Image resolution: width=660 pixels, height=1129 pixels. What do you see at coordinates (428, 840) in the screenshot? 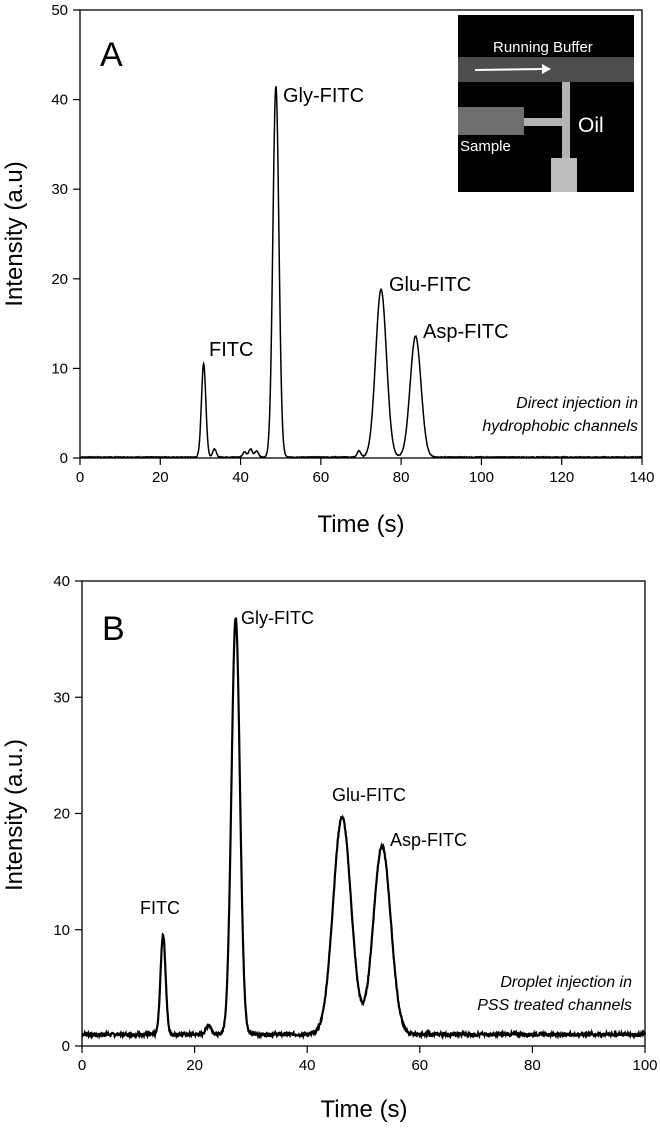
I see `panel-b-peak-label-asp-fitc: Asp-FITC` at bounding box center [428, 840].